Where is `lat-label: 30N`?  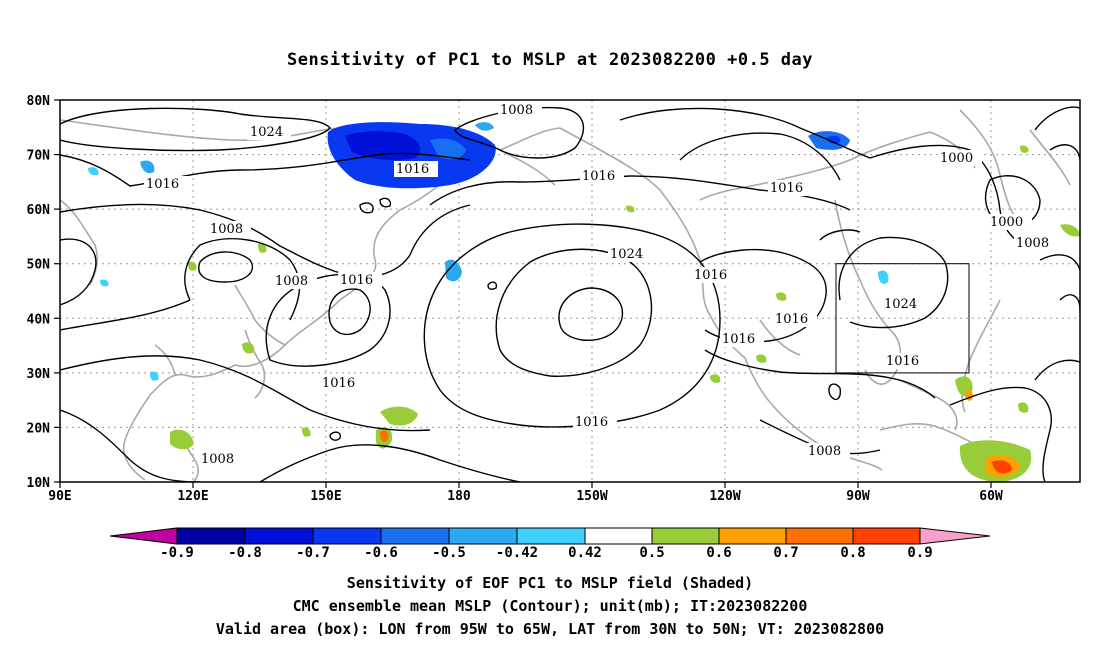 lat-label: 30N is located at coordinates (39, 374).